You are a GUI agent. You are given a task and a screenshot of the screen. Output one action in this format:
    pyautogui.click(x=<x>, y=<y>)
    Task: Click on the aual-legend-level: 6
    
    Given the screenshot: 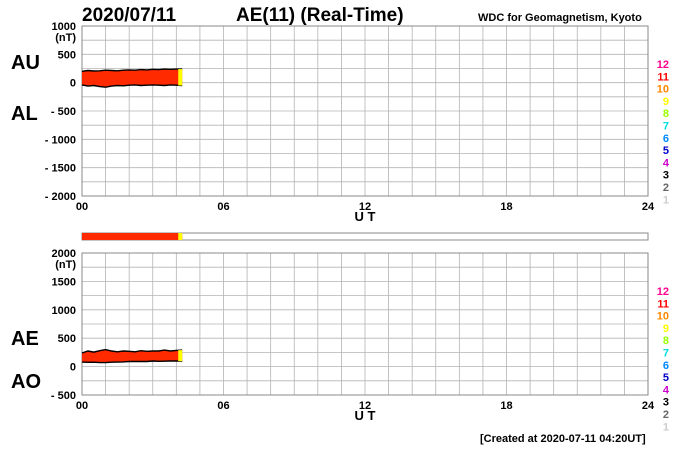 What is the action you would take?
    pyautogui.click(x=666, y=139)
    